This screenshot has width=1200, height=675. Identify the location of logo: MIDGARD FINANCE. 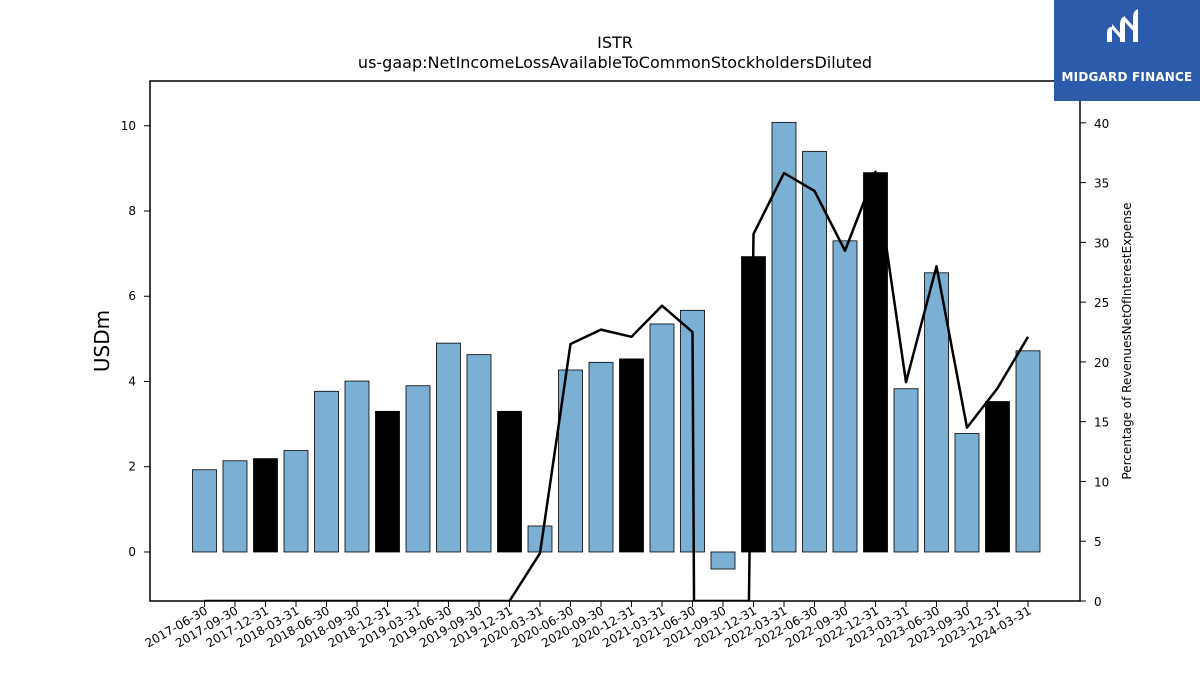
(1127, 50).